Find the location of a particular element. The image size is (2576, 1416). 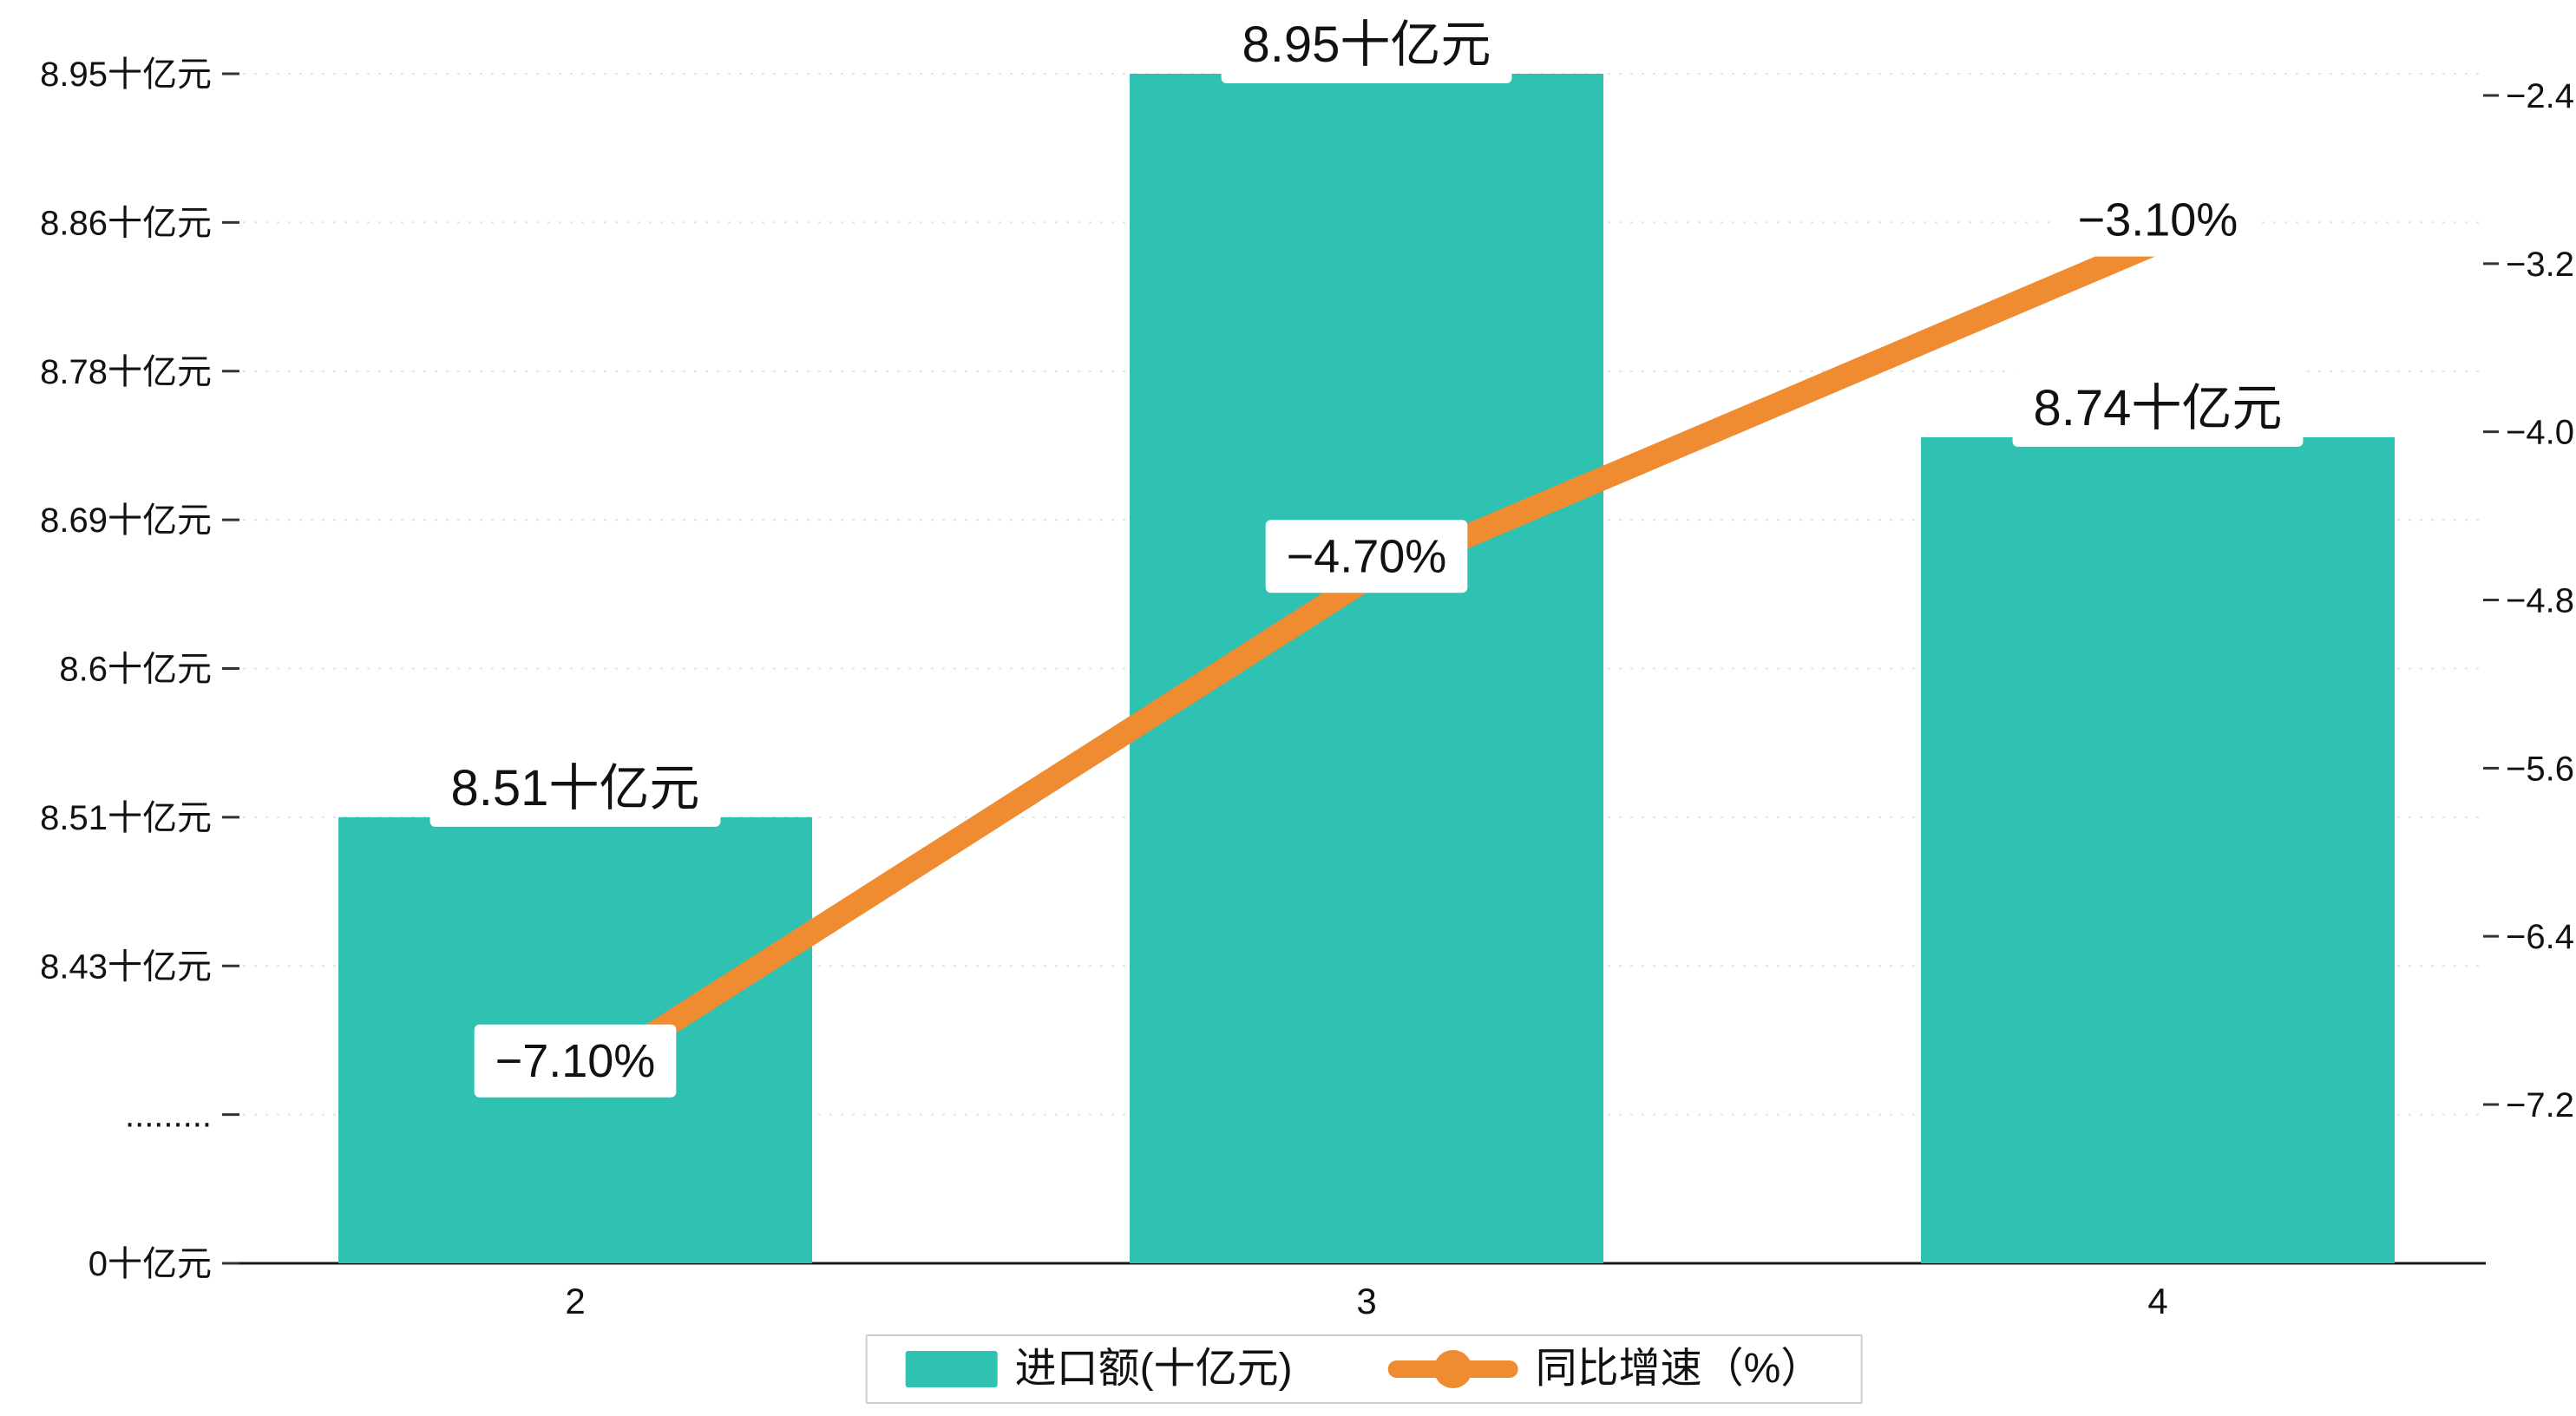

line-swatch-dot-icon is located at coordinates (1452, 1369).